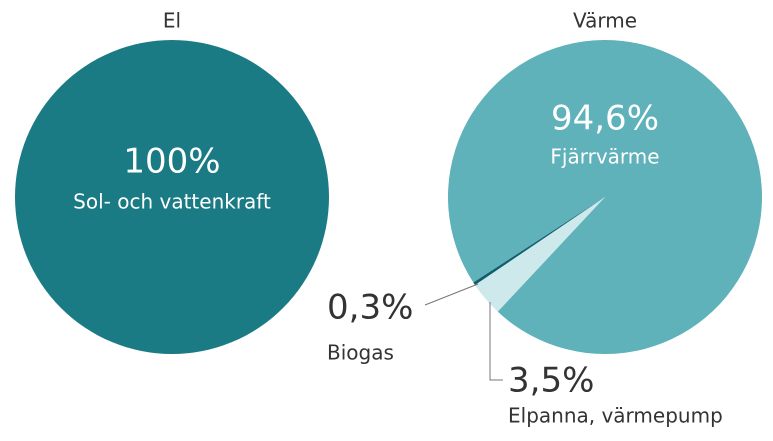  I want to click on slice-label: Sol- och vattenkraft, so click(172, 202).